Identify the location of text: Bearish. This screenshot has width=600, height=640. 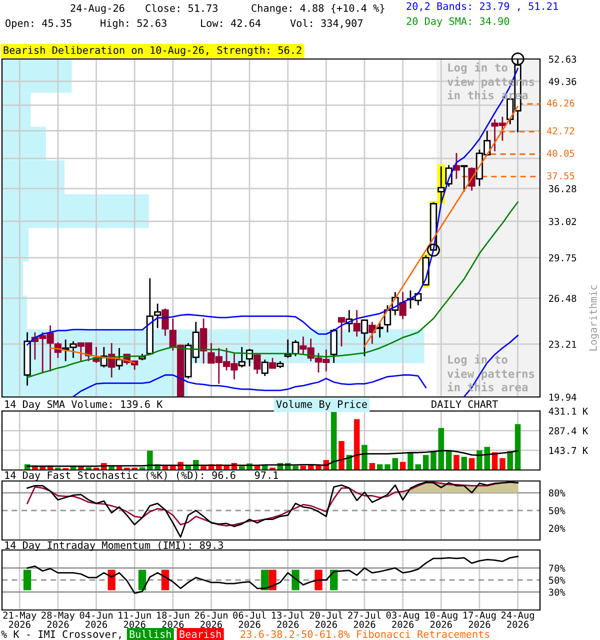
(200, 634).